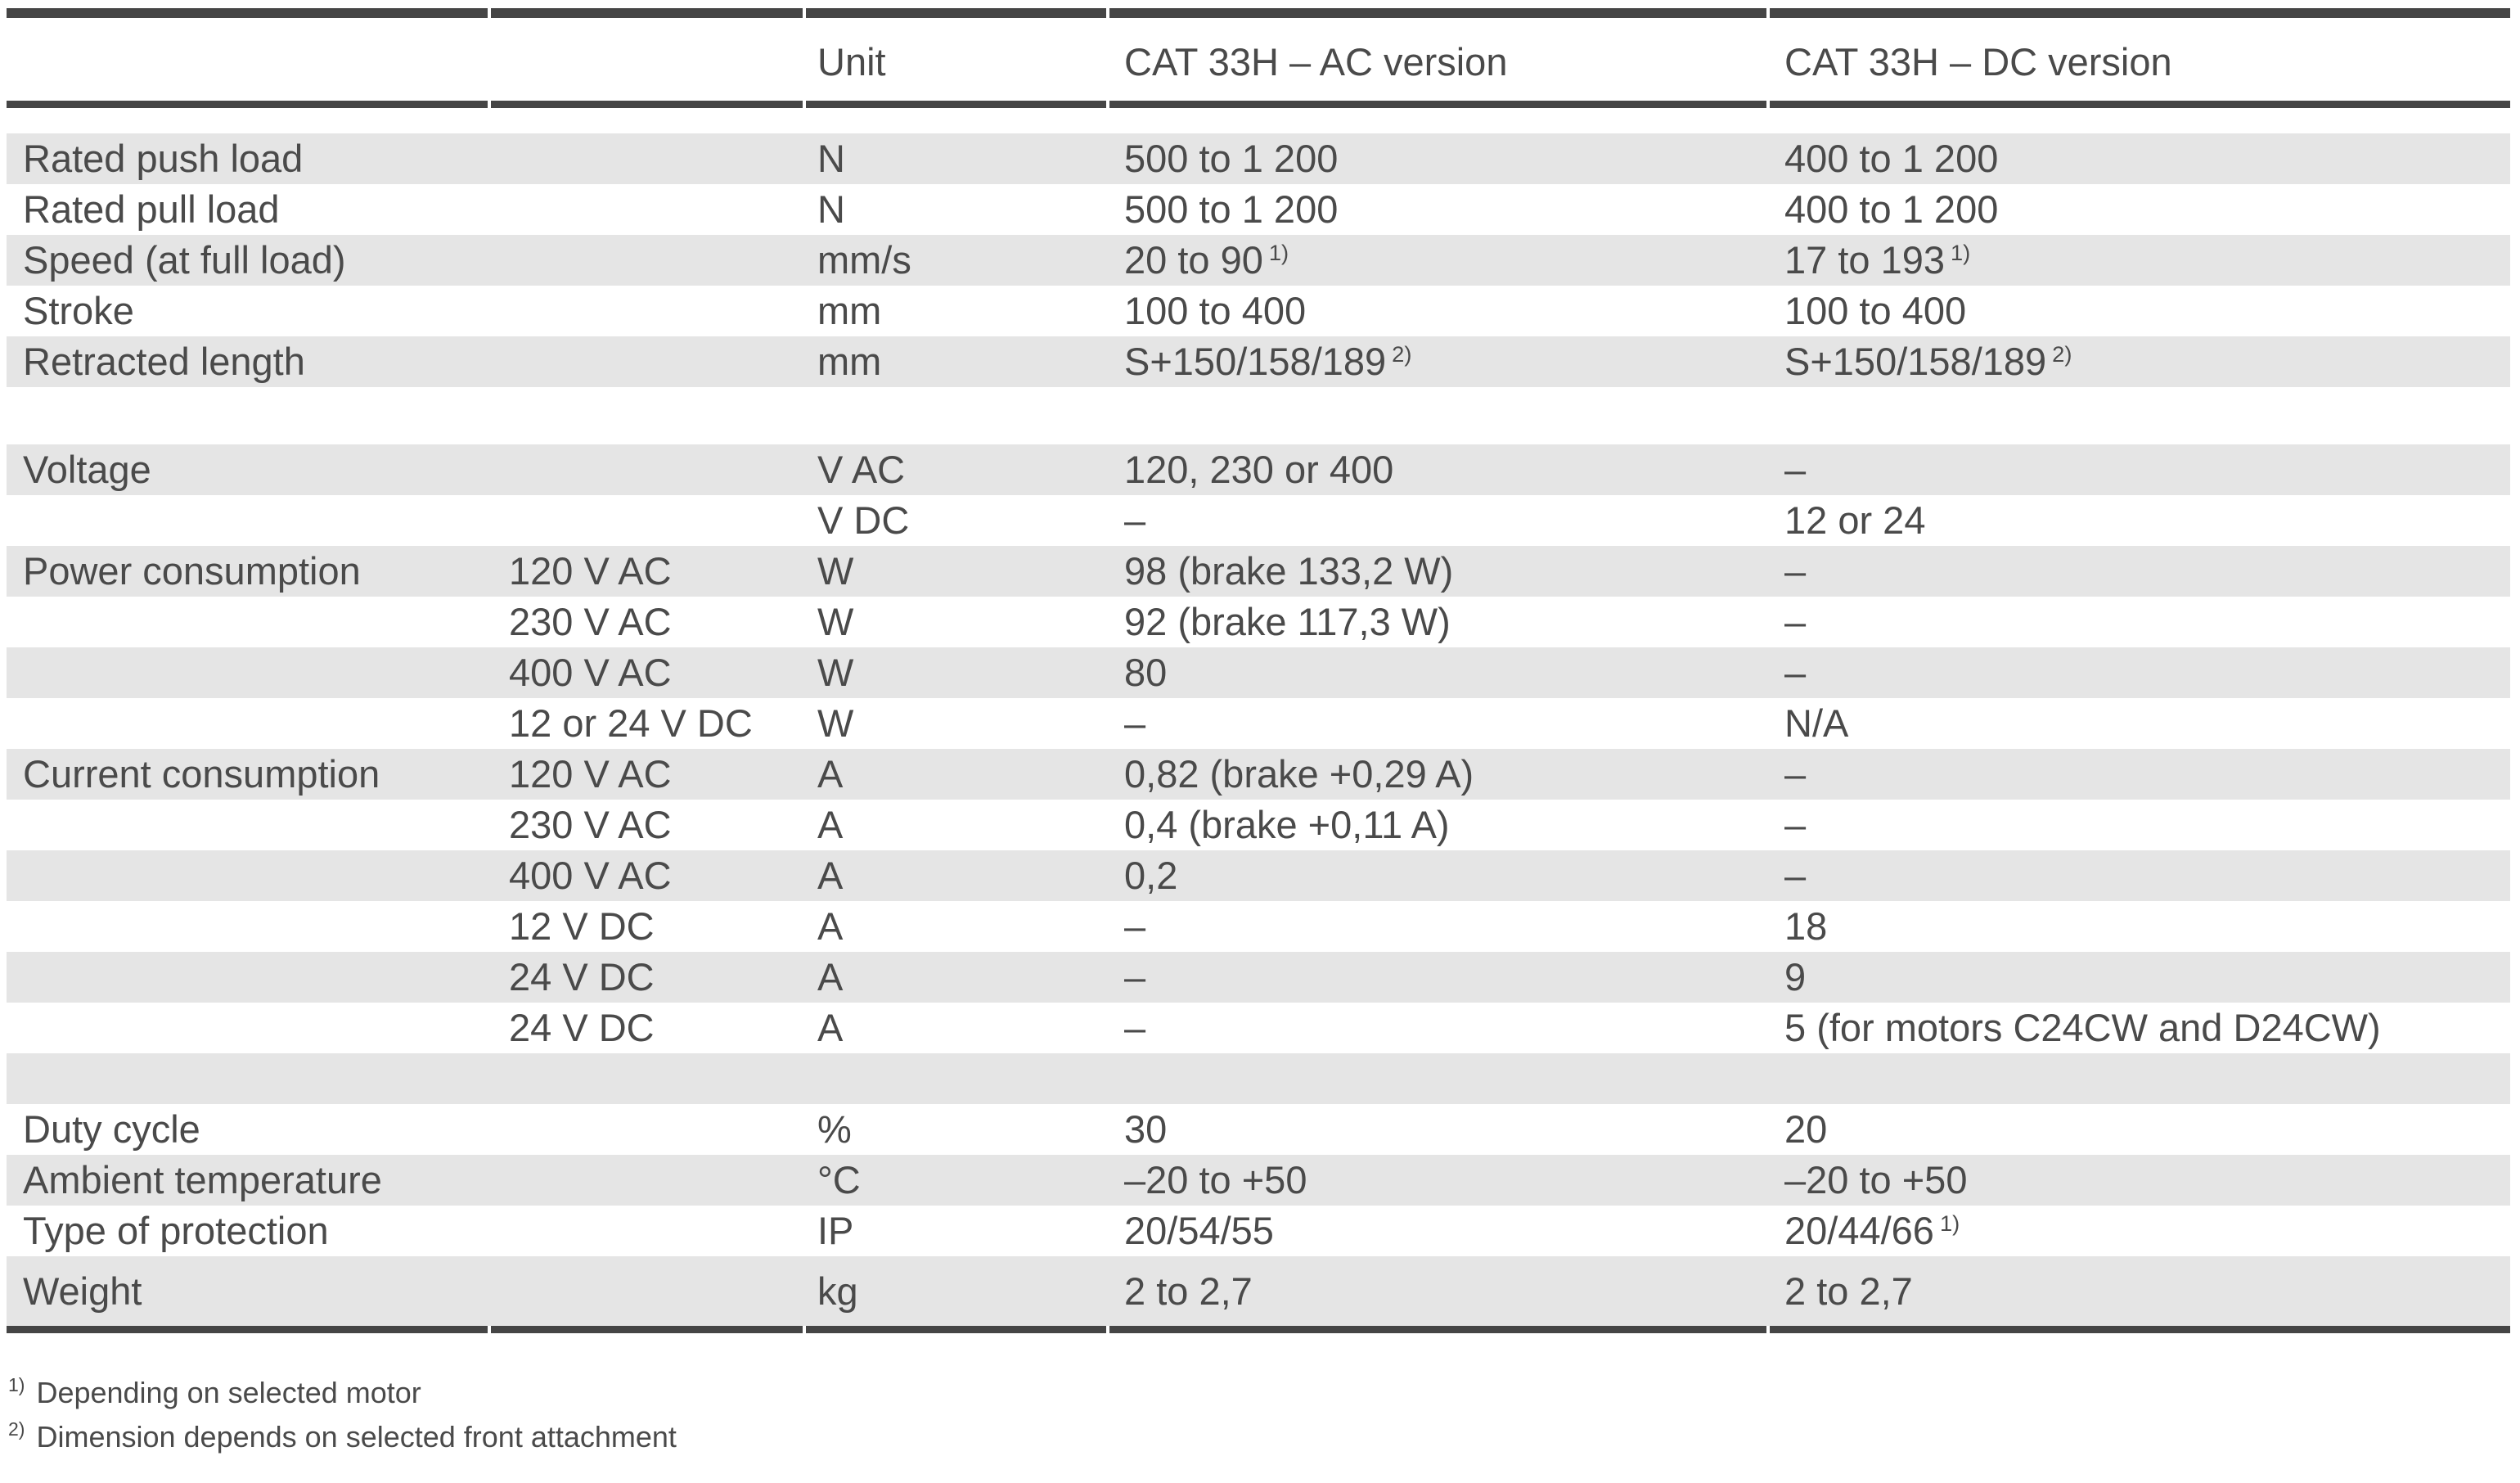 Image resolution: width=2520 pixels, height=1483 pixels. Describe the element at coordinates (203, 1180) in the screenshot. I see `cell-value: Ambient temperature` at that location.